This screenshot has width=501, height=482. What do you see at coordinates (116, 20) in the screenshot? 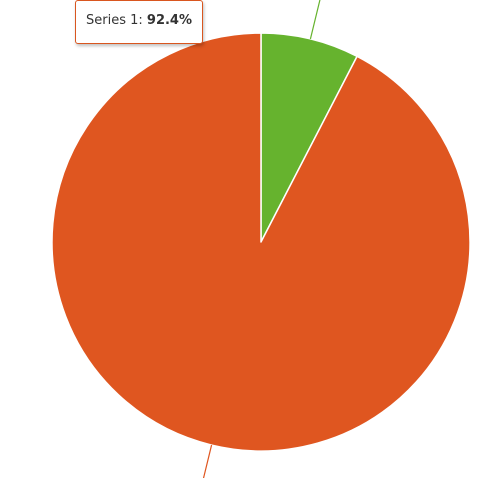
I see `tooltip-series-label: Series 1:` at bounding box center [116, 20].